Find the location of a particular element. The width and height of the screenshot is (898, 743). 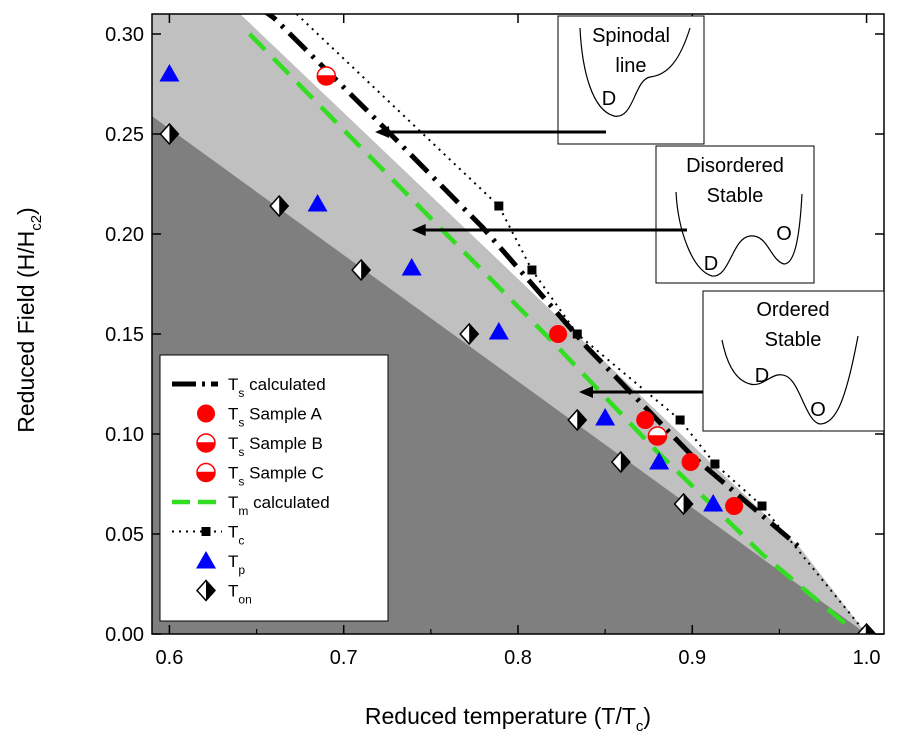

legend-label-ts_c: Ts Sample C is located at coordinates (276, 476).